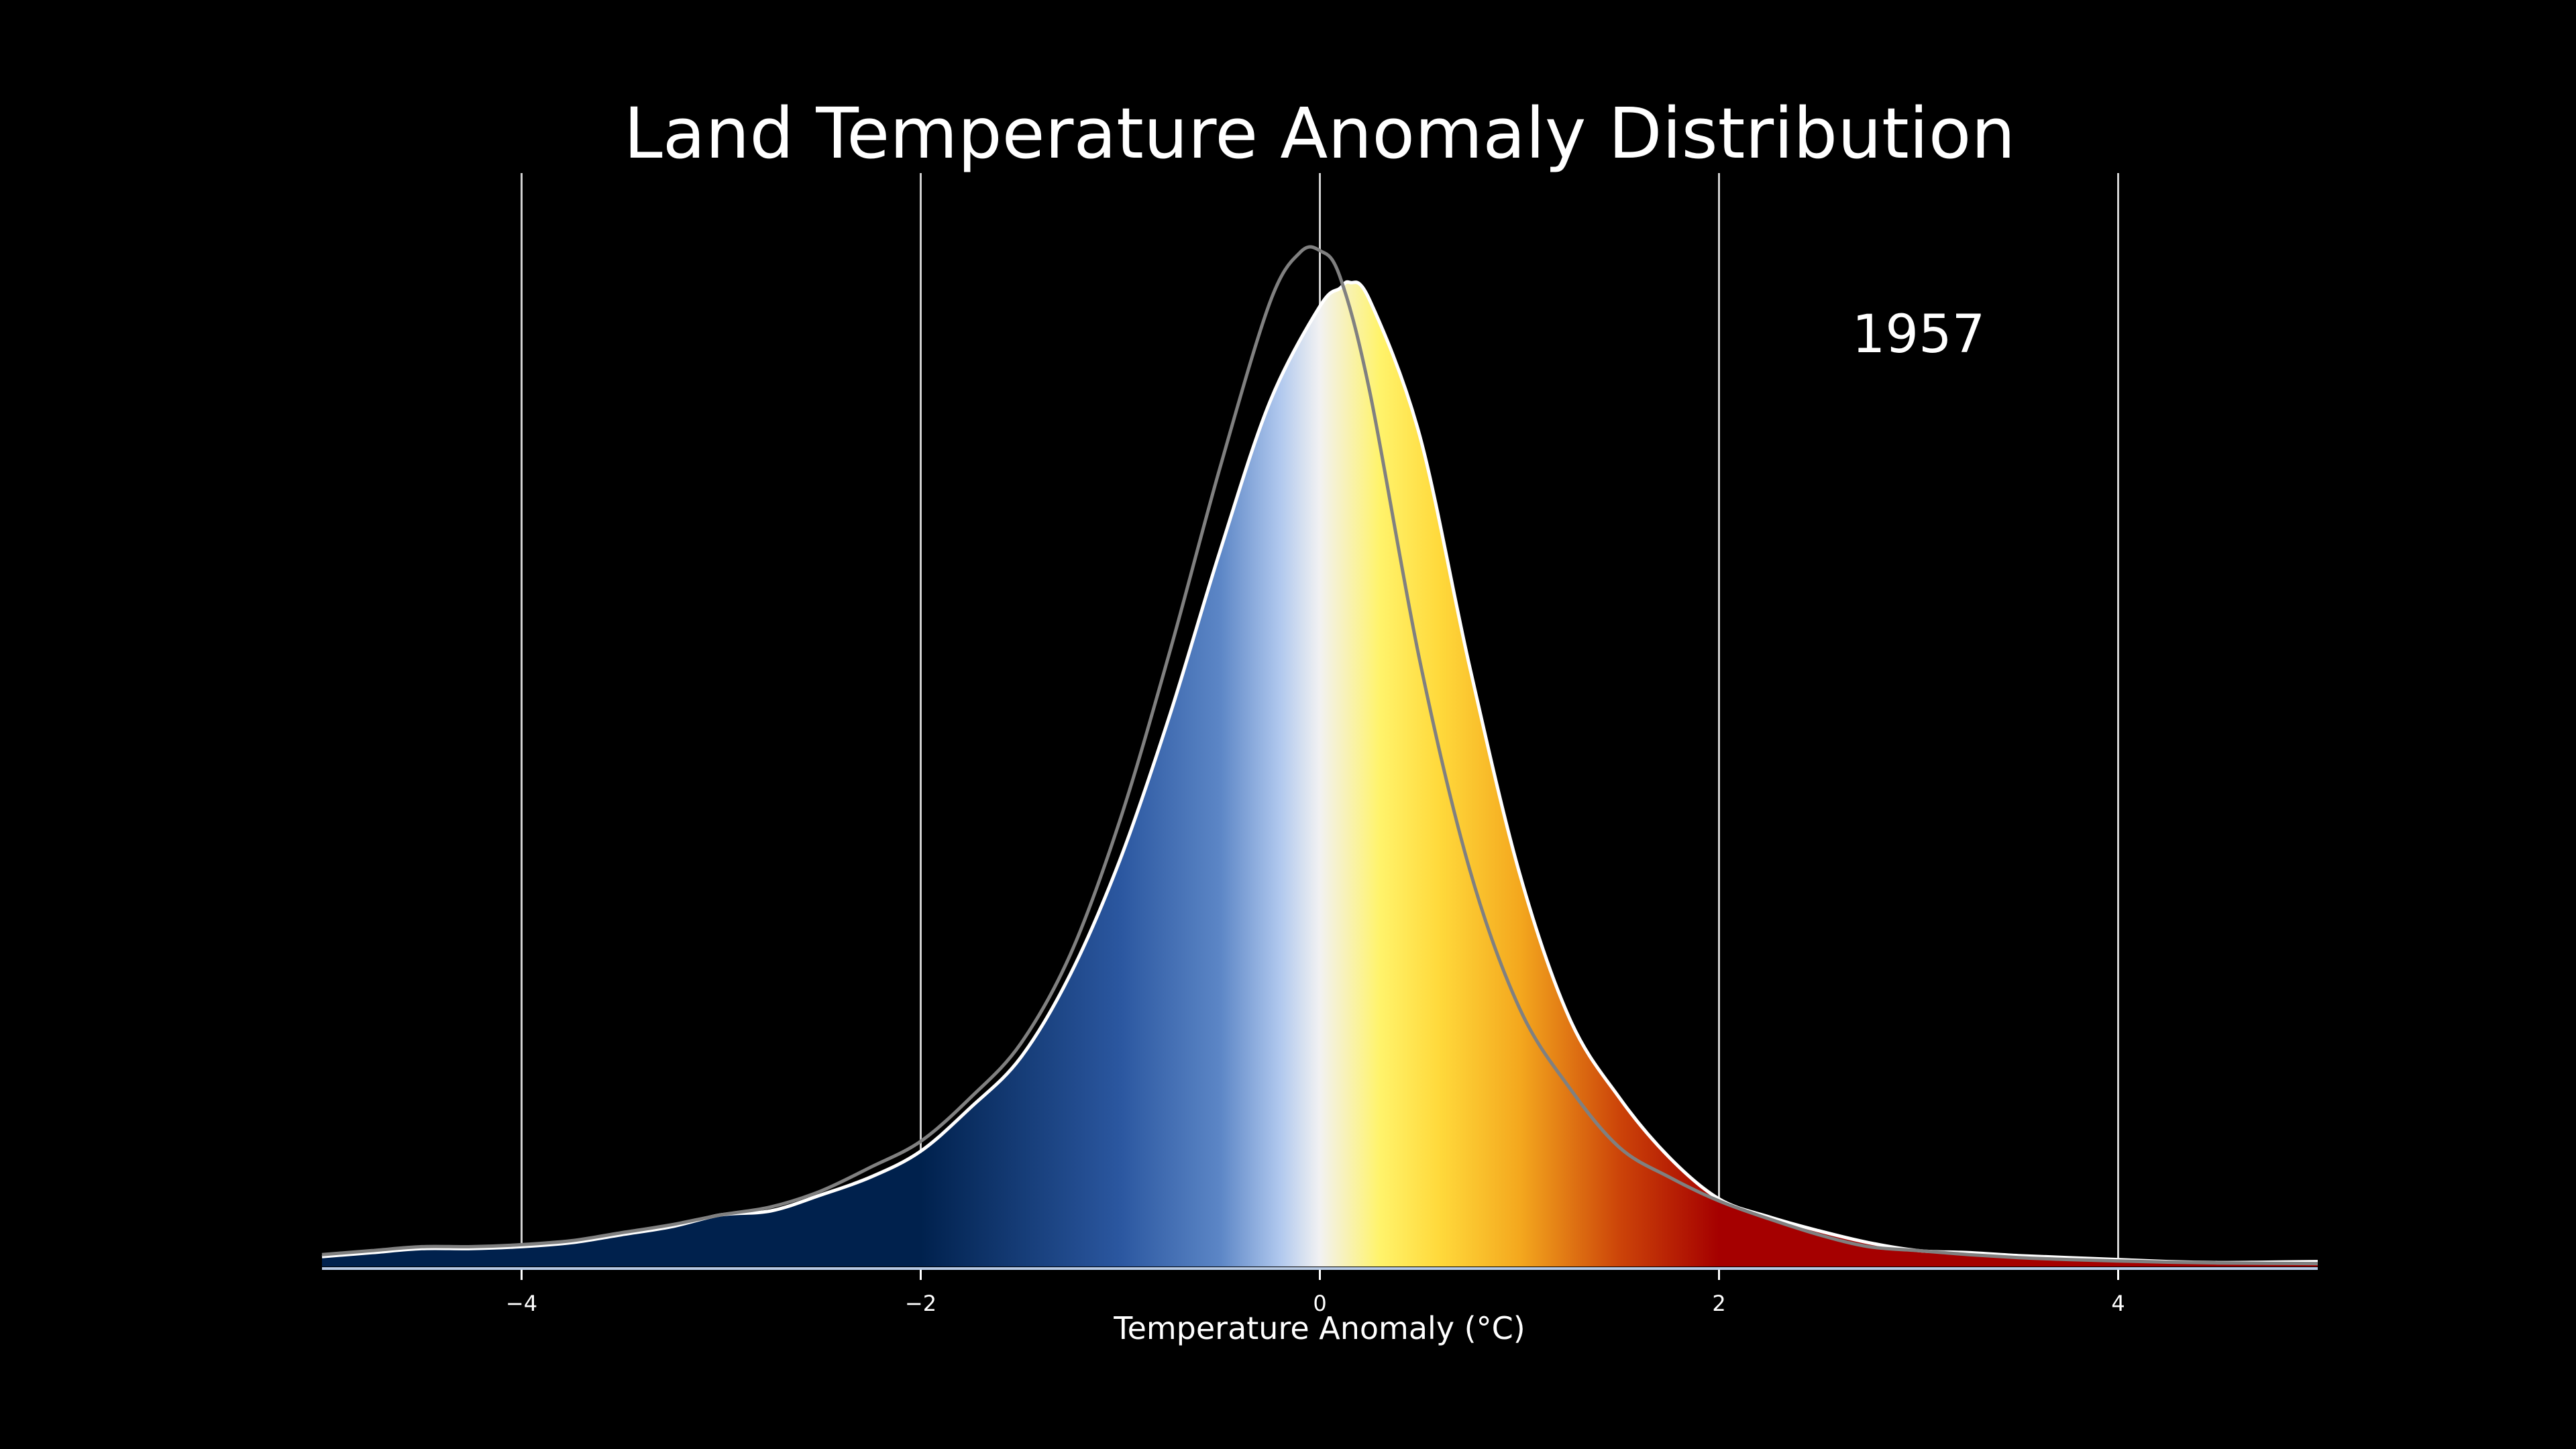 This screenshot has height=1449, width=2576. Describe the element at coordinates (1319, 1303) in the screenshot. I see `x-tick-label: 0` at that location.